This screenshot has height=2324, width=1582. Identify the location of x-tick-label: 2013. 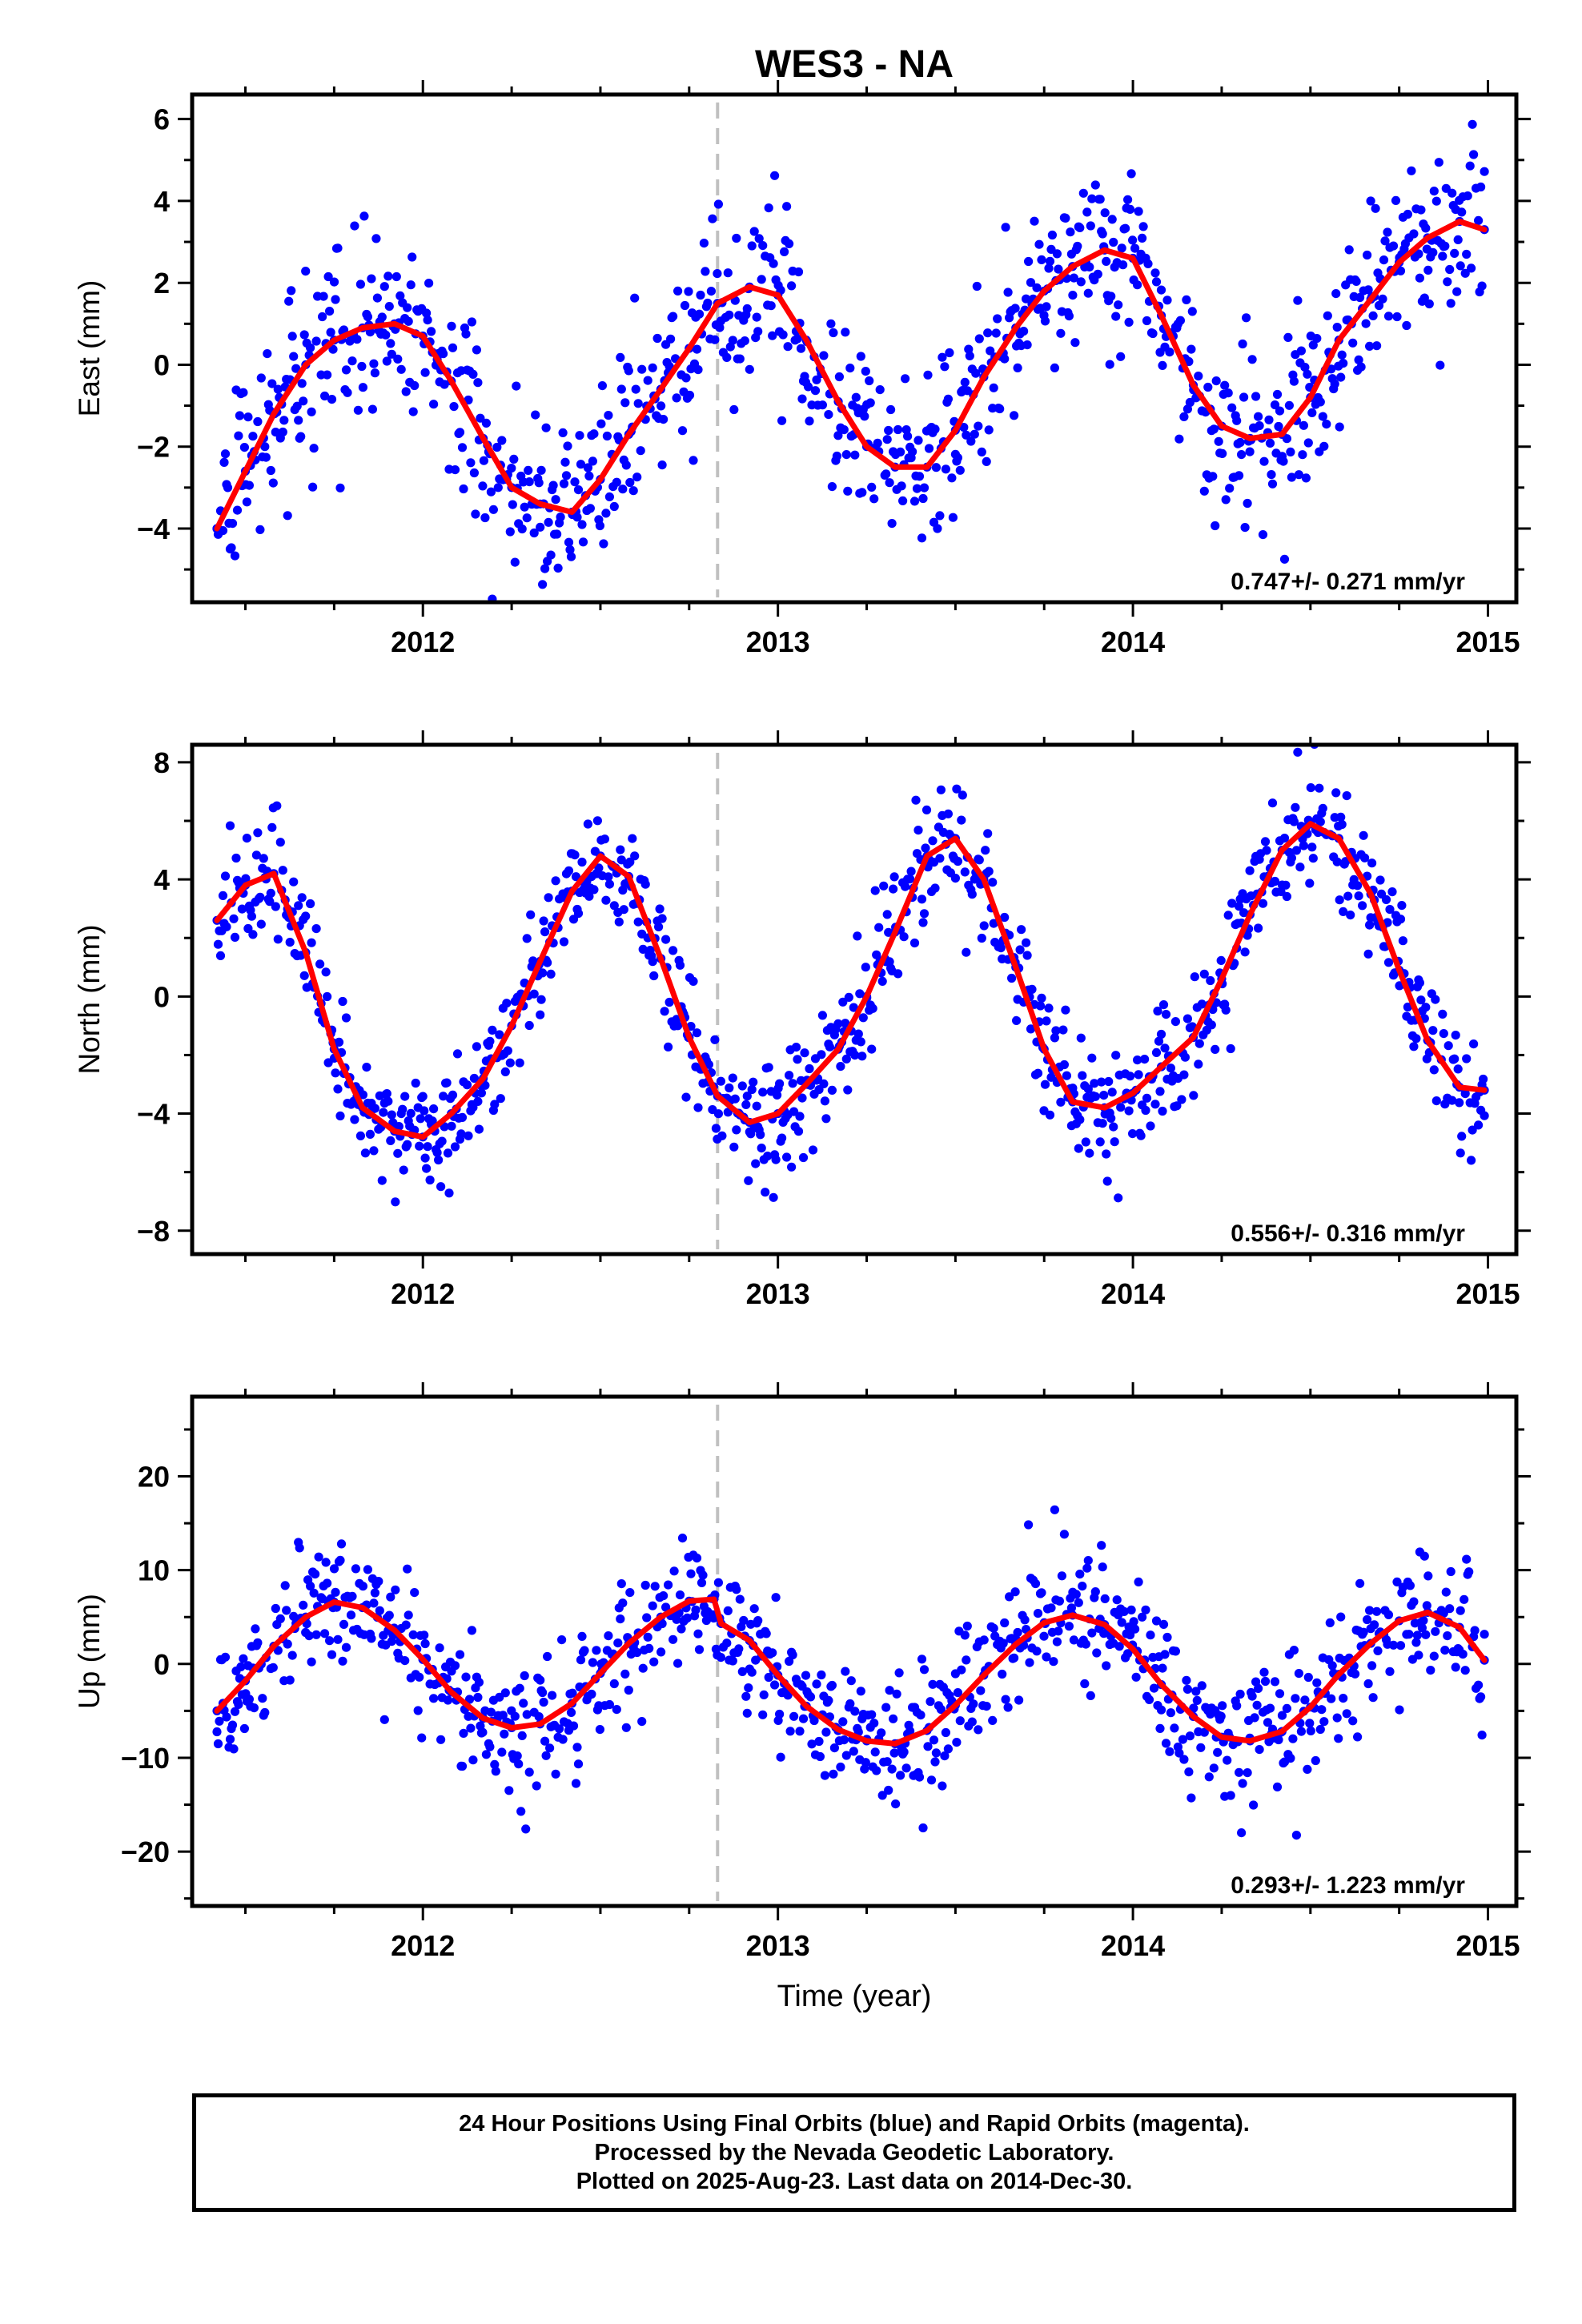
(778, 1945).